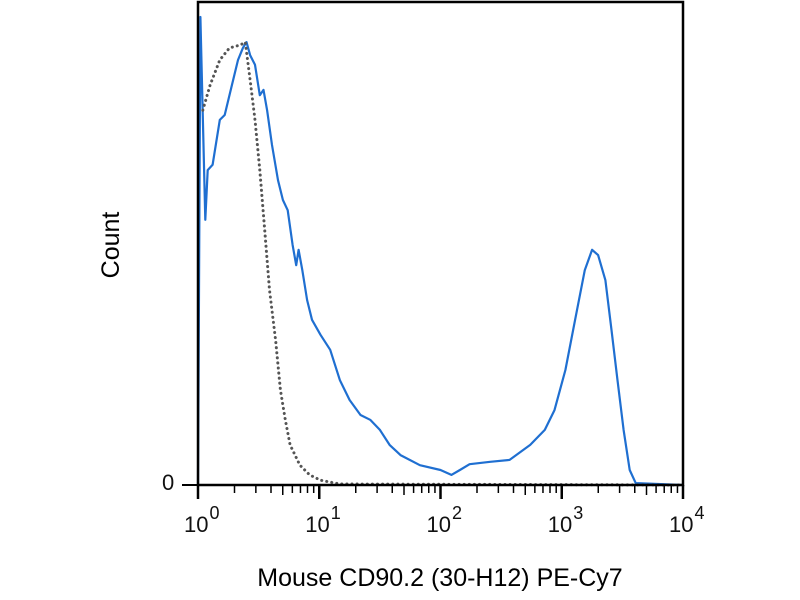 This screenshot has height=600, width=800. Describe the element at coordinates (439, 578) in the screenshot. I see `x-axis-title: Mouse CD90.2 (30-H12) PE-Cy7` at that location.